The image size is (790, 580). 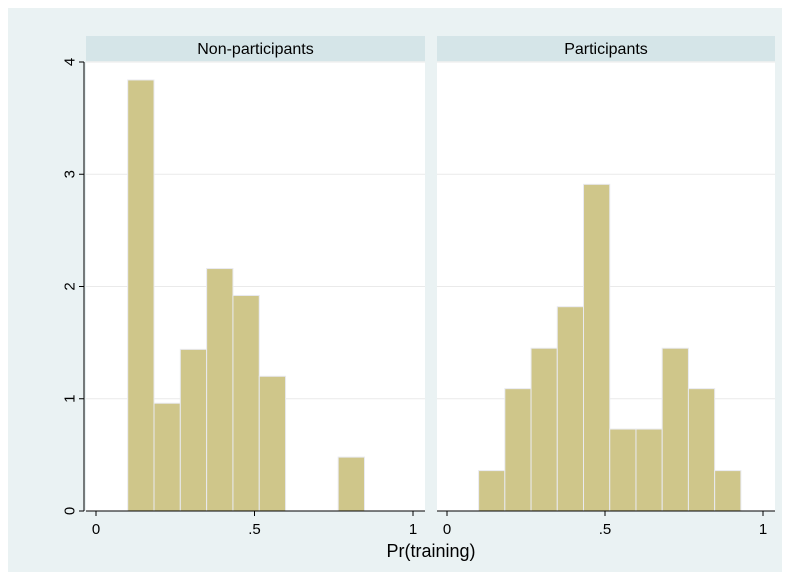 I want to click on y-tick-label: 1, so click(x=70, y=399).